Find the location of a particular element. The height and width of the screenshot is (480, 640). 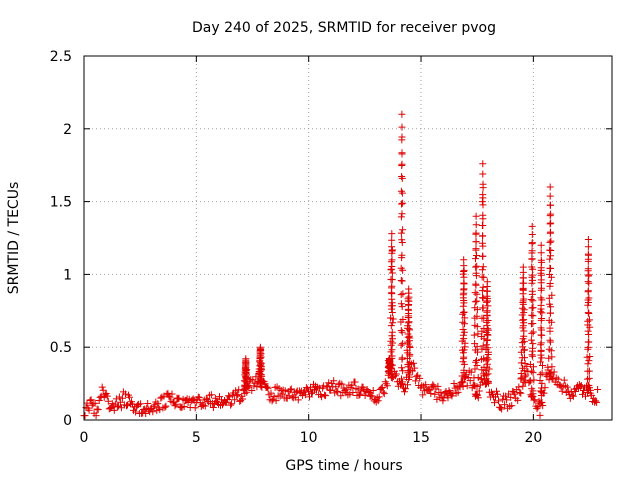

y-tick-label: 1.5 is located at coordinates (61, 203).